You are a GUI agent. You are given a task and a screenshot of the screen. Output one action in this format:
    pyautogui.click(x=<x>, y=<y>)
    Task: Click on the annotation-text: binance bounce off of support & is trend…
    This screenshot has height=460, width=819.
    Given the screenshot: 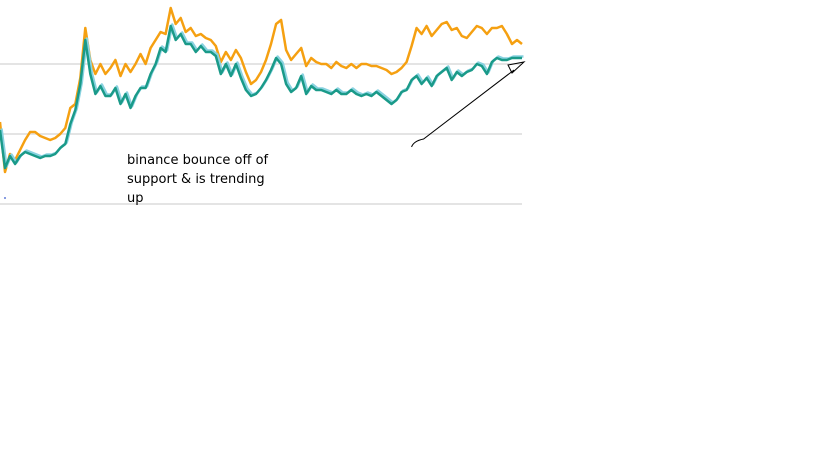 What is the action you would take?
    pyautogui.click(x=198, y=179)
    